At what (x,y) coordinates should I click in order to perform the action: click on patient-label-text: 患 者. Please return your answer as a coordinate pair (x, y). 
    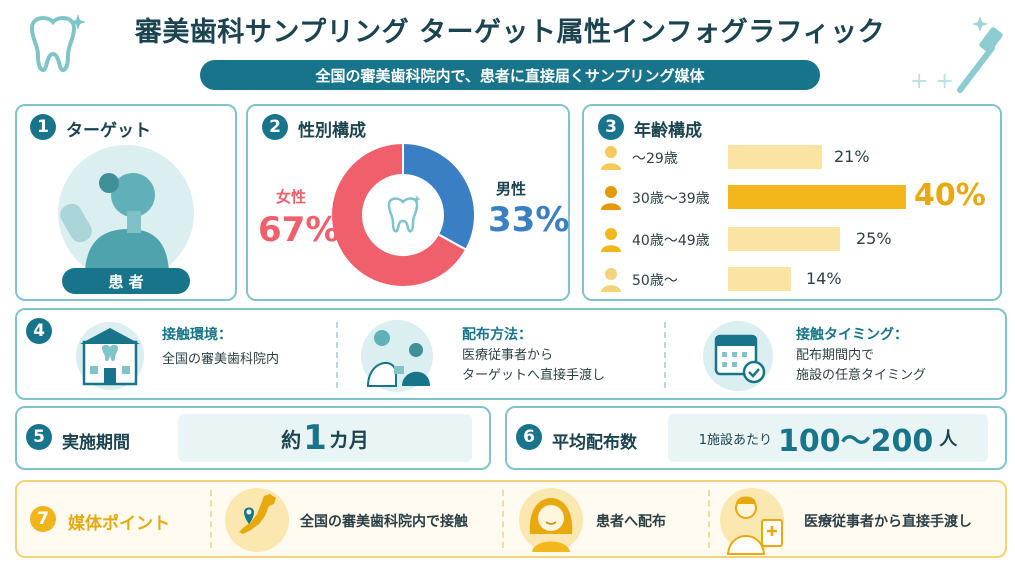
    Looking at the image, I should click on (126, 281).